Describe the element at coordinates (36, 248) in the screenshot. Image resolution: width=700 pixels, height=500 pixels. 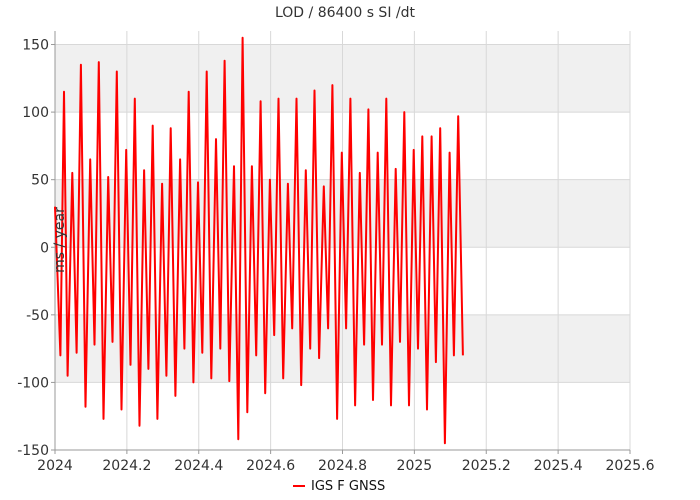
I see `y-axis-ticks: -150 -100 -50 0 50 100 150` at that location.